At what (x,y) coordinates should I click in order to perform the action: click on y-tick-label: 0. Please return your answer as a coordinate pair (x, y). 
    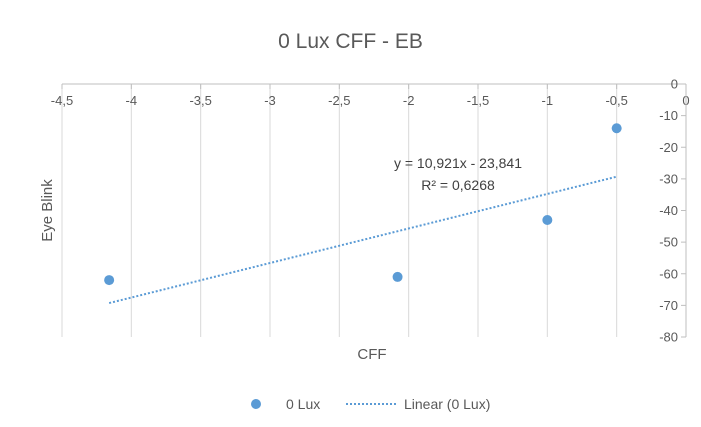
    Looking at the image, I should click on (674, 84).